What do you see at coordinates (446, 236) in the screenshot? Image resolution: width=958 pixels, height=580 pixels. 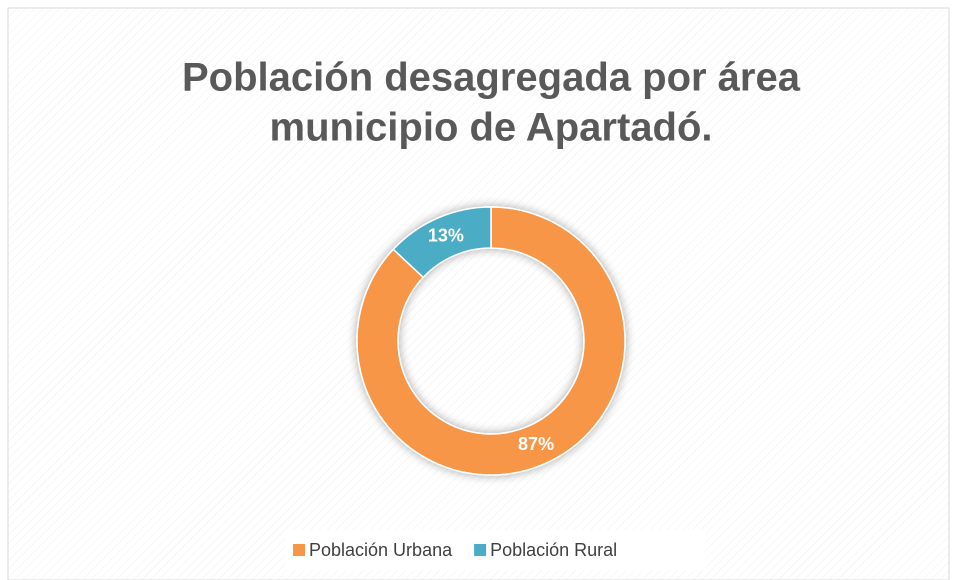 I see `data-label: 13%` at bounding box center [446, 236].